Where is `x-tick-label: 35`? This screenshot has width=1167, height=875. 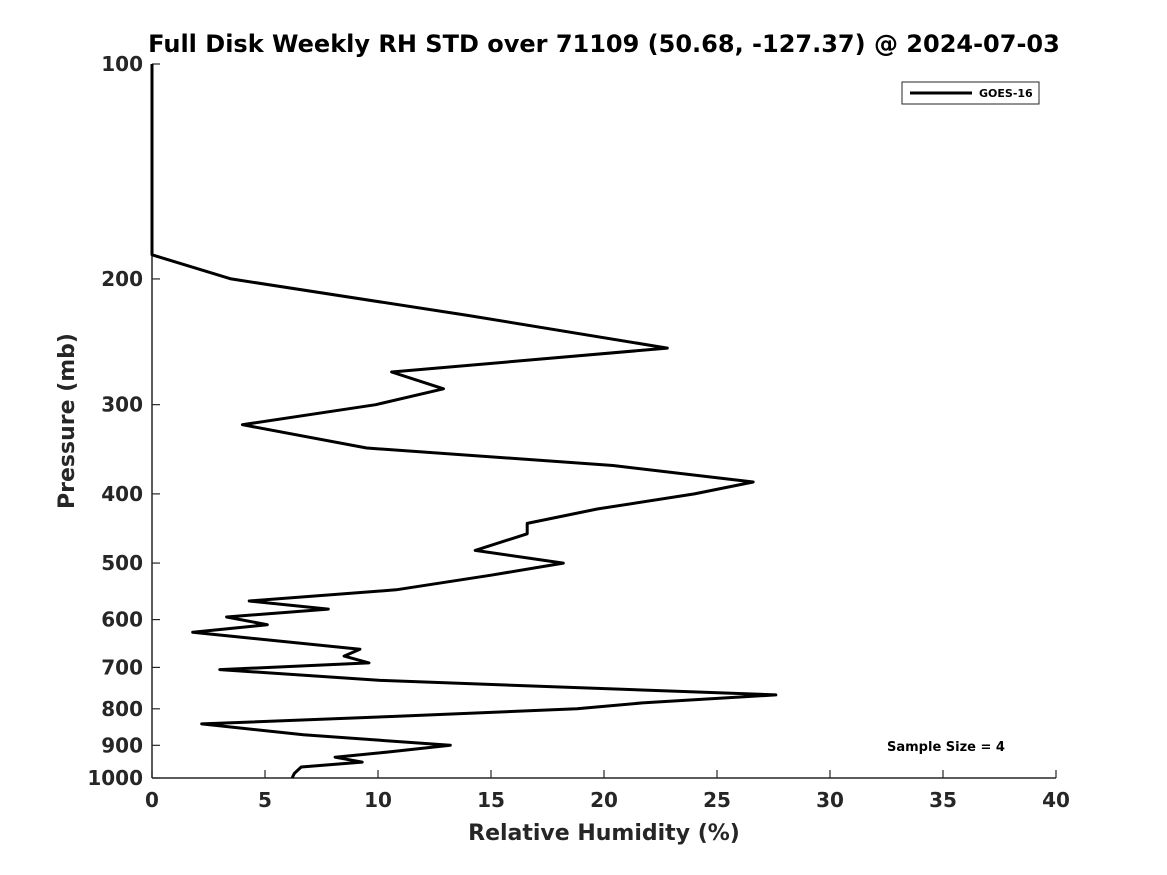 x-tick-label: 35 is located at coordinates (943, 800).